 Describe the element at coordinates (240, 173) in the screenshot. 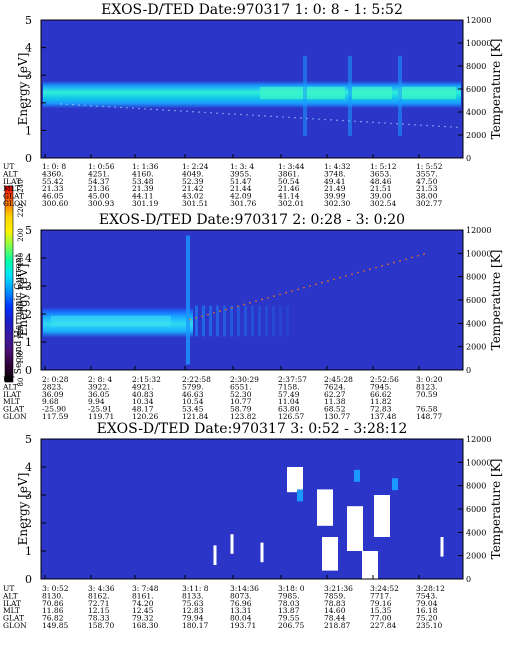

I see `panel-1-orbit-cell: 3955.` at that location.